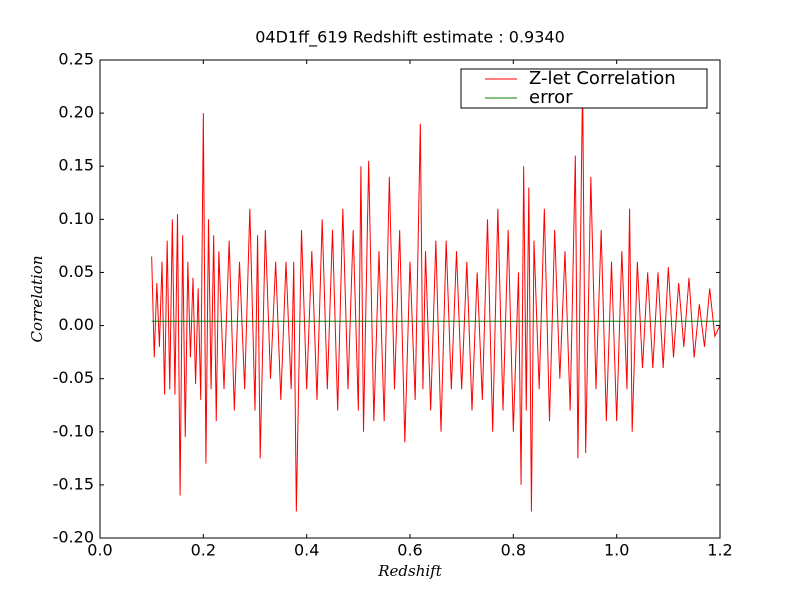 The image size is (800, 600). I want to click on x-axis-label: Redshift, so click(409, 571).